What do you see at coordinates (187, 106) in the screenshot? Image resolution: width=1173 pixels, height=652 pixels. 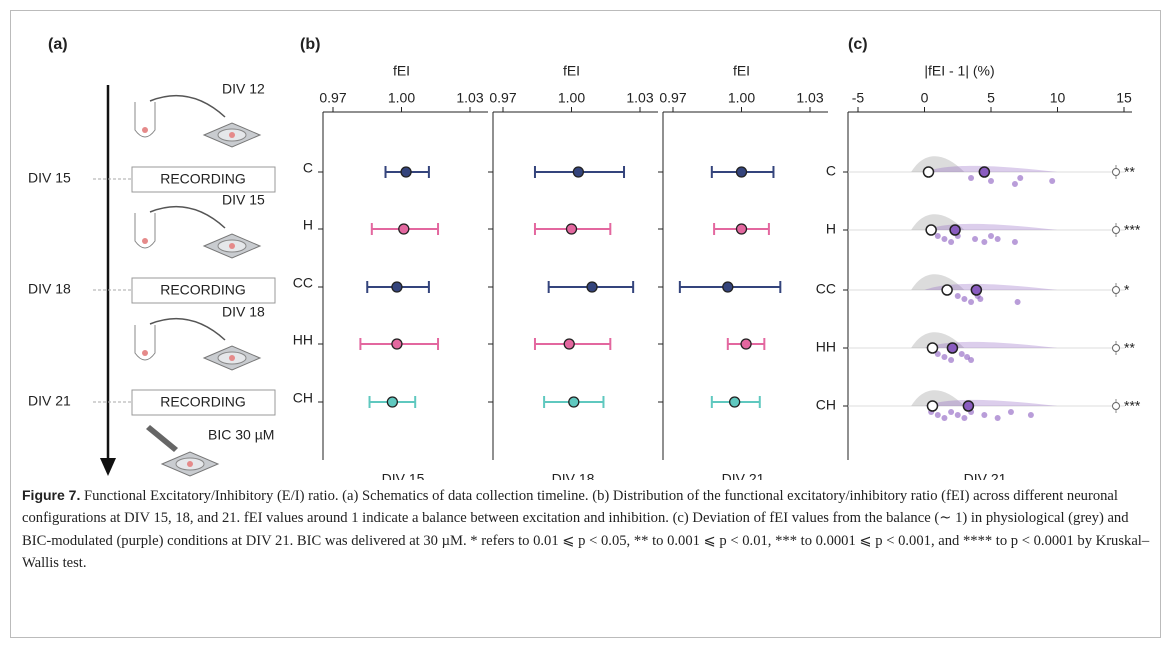 I see `transfer-arrow` at bounding box center [187, 106].